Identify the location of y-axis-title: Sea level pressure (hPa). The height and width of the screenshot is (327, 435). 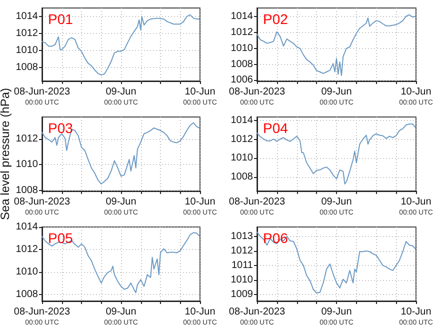
(6, 154).